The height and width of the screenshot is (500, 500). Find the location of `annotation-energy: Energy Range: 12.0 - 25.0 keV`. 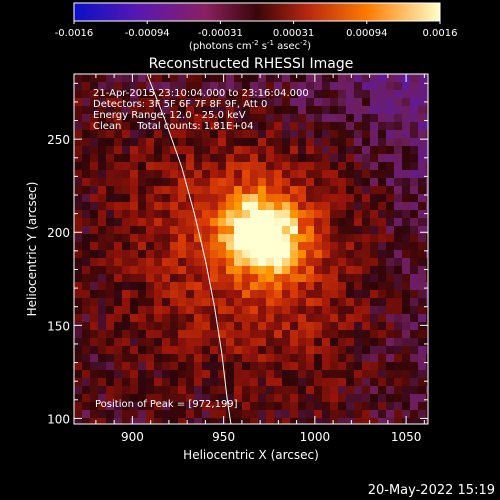

annotation-energy: Energy Range: 12.0 - 25.0 keV is located at coordinates (169, 115).